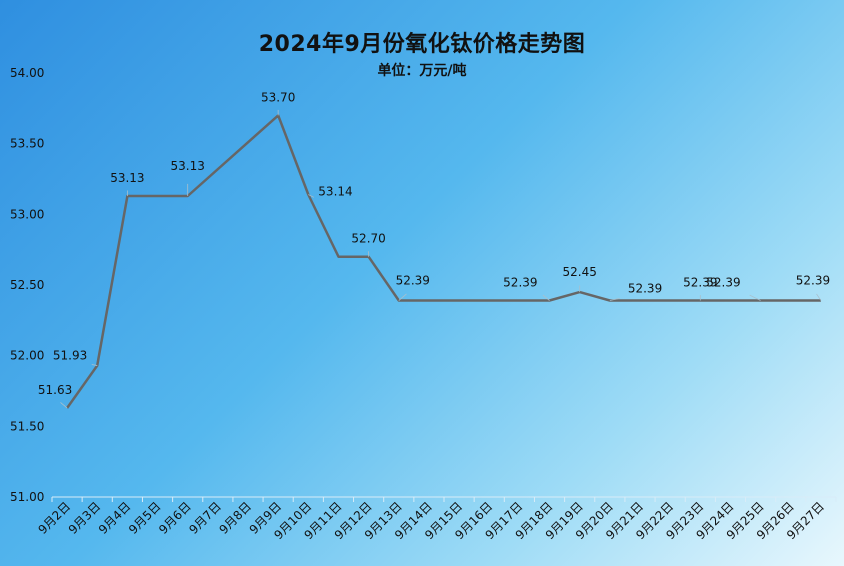 Image resolution: width=844 pixels, height=566 pixels. Describe the element at coordinates (235, 518) in the screenshot. I see `x-tick-label: 9月8日` at that location.